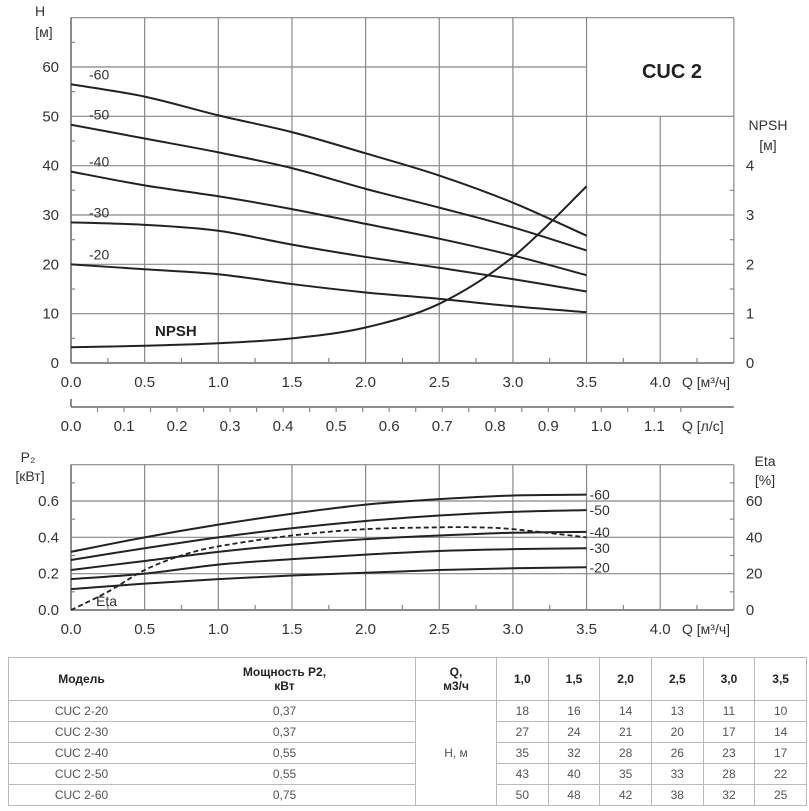  What do you see at coordinates (389, 426) in the screenshot?
I see `ls-tick-label: 0.6` at bounding box center [389, 426].